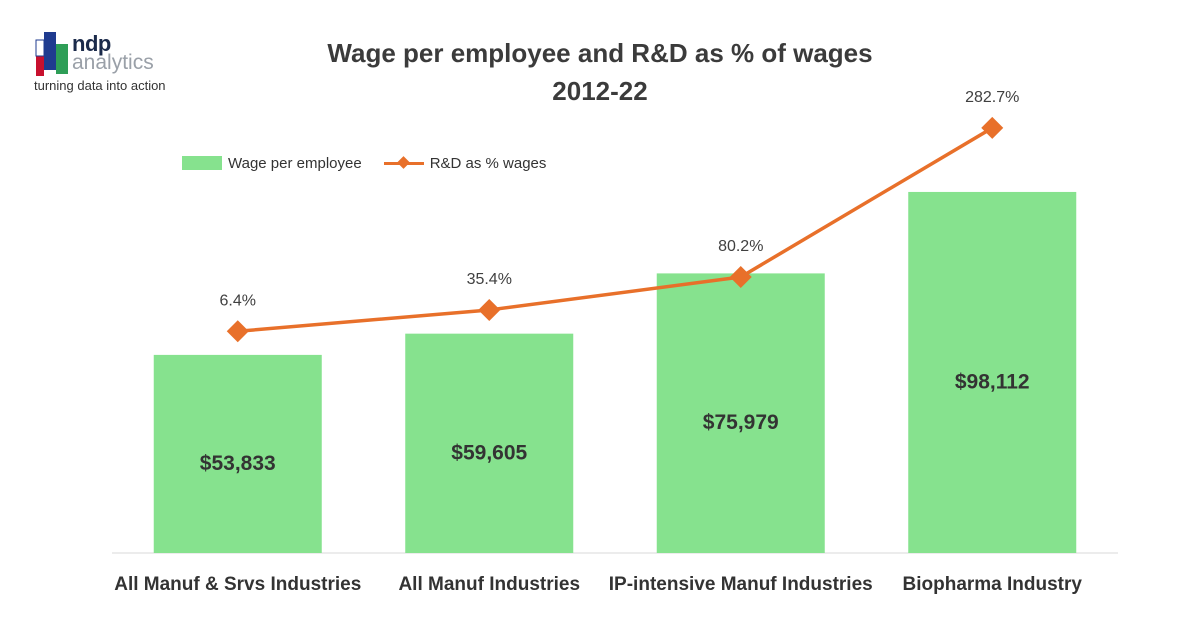 Image resolution: width=1200 pixels, height=617 pixels. I want to click on x-tick-label-2: IP-intensive Manuf Industries, so click(741, 584).